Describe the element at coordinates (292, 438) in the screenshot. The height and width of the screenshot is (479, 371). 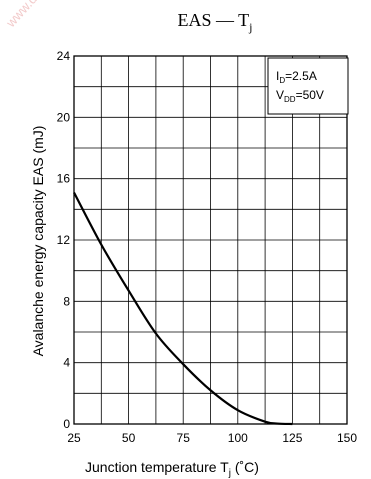
I see `x-tick-label: 125` at that location.